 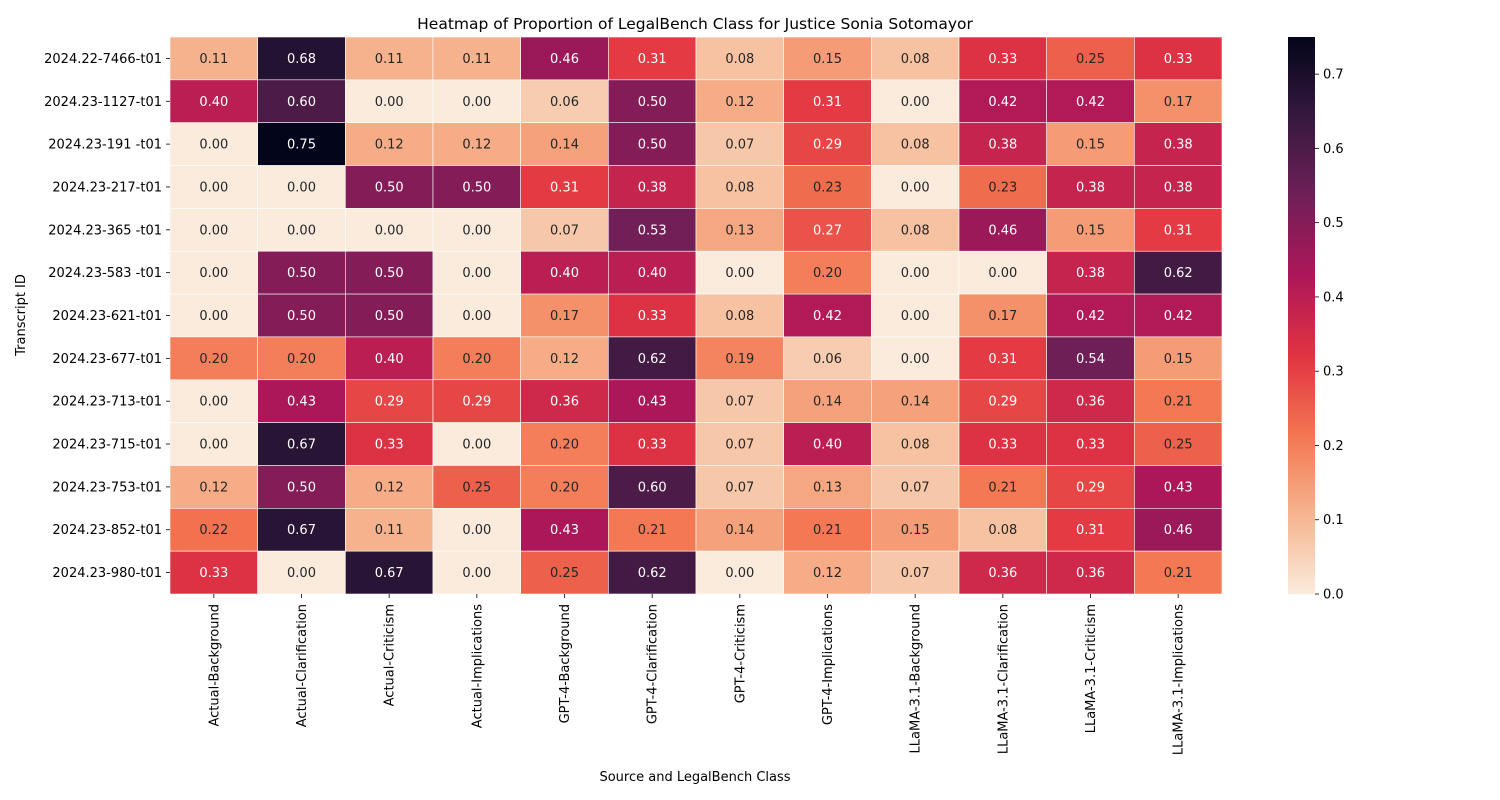 What do you see at coordinates (1179, 679) in the screenshot?
I see `x-tick-label: LLaMA-3.1-Implications` at bounding box center [1179, 679].